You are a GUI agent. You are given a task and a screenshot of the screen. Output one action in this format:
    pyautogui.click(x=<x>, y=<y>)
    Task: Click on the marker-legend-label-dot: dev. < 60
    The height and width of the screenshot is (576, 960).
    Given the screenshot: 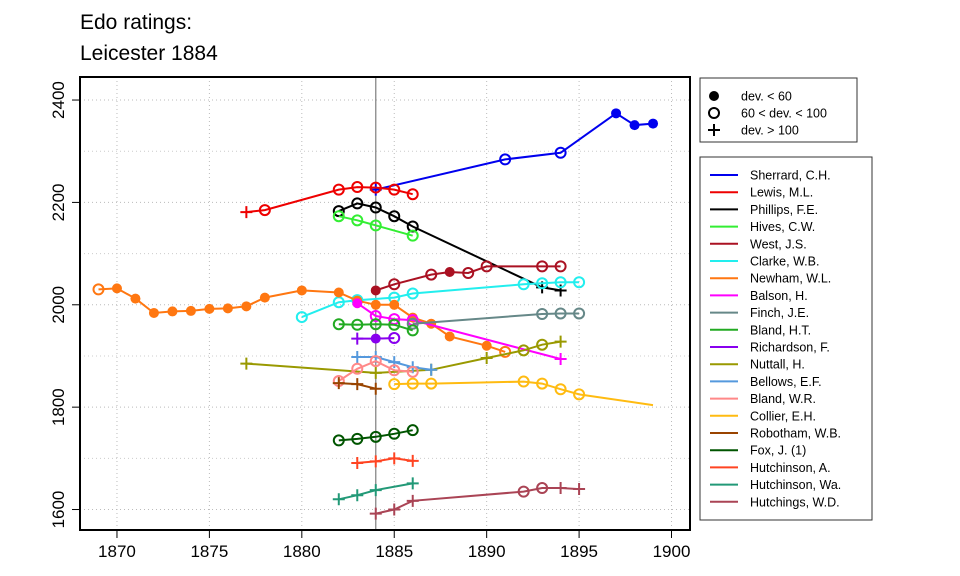 What is the action you would take?
    pyautogui.click(x=766, y=97)
    